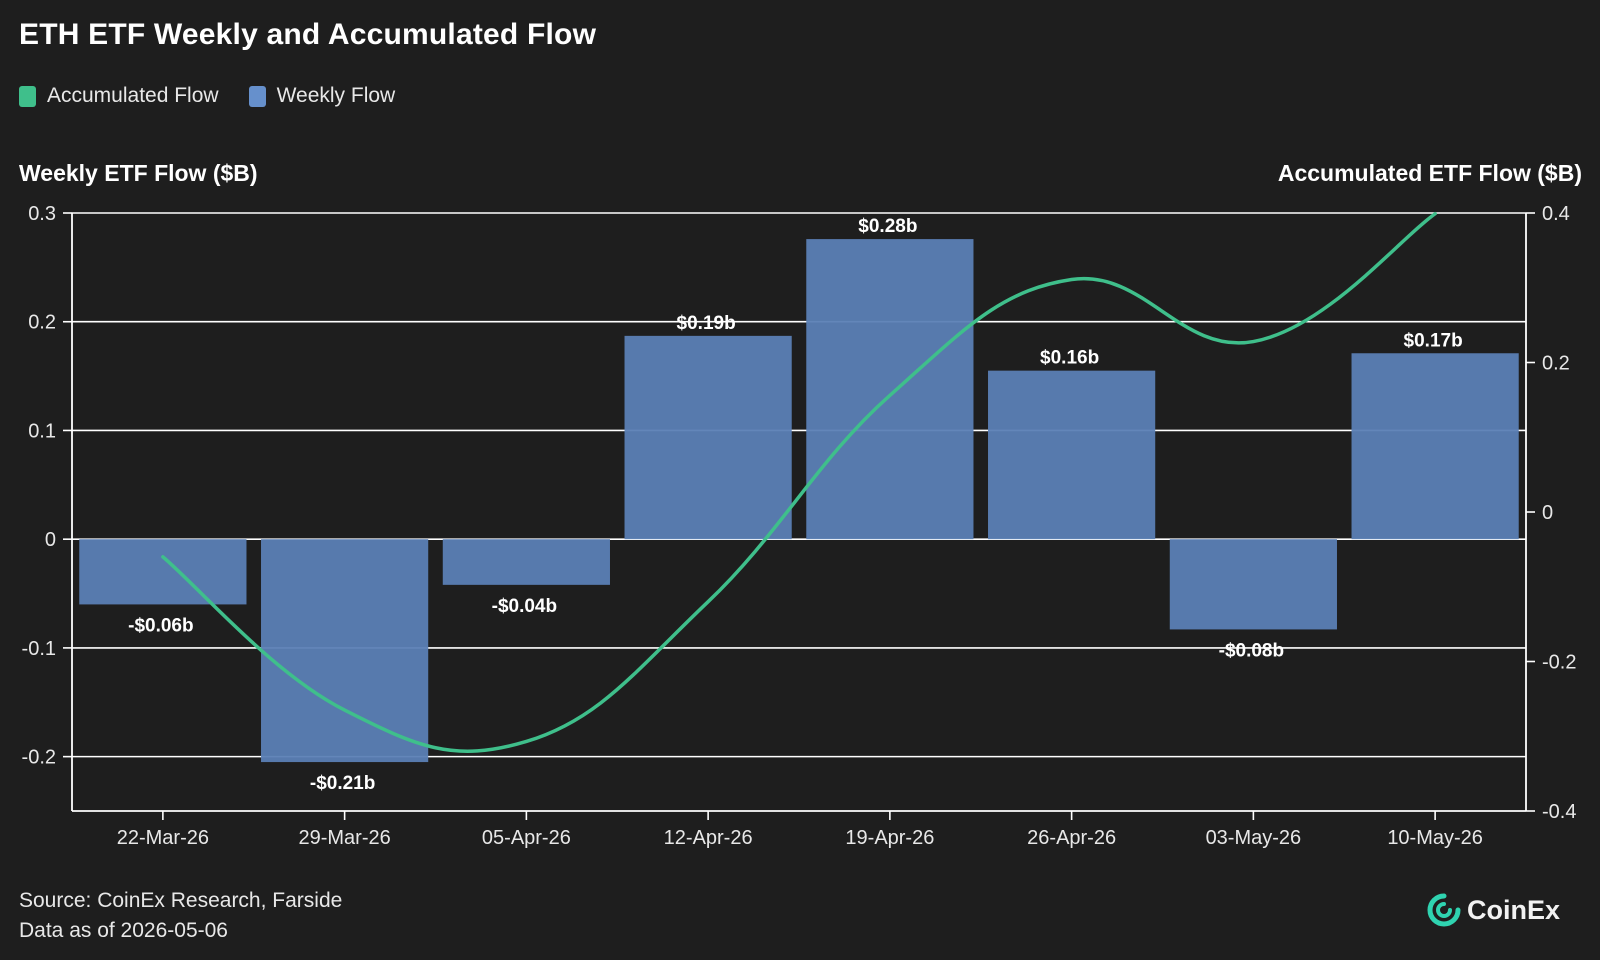 This screenshot has height=960, width=1600. What do you see at coordinates (133, 95) in the screenshot?
I see `legend-label-accumulated: Accumulated Flow` at bounding box center [133, 95].